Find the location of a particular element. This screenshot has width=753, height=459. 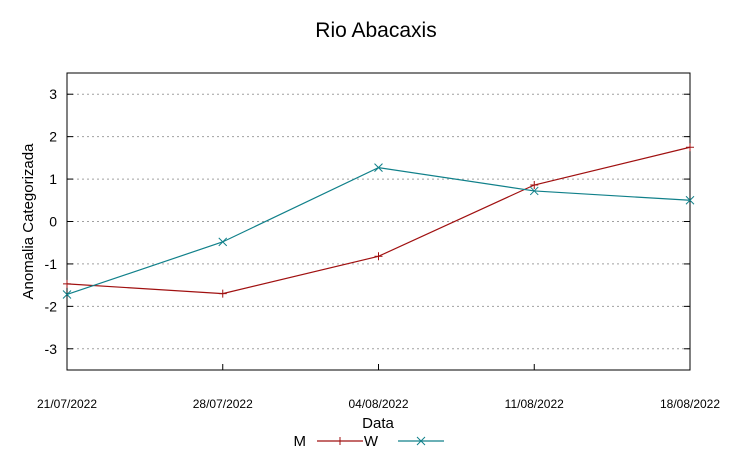

y-tick-label: -2 is located at coordinates (51, 306).